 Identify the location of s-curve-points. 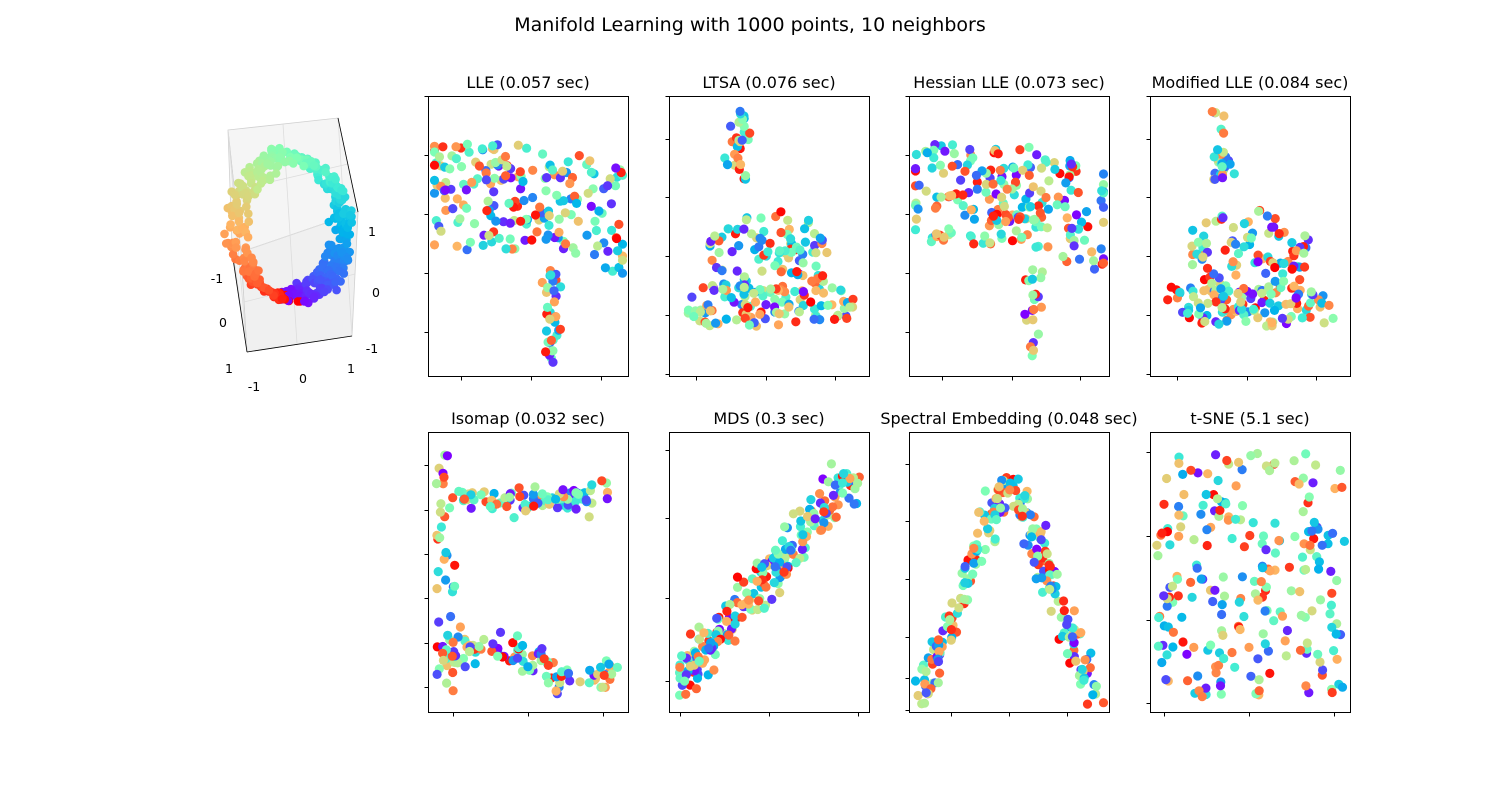
(288, 225).